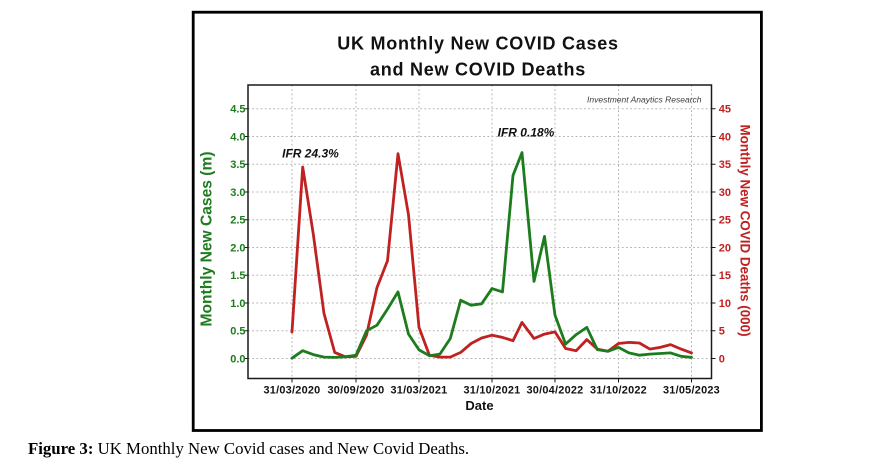 The width and height of the screenshot is (870, 464). Describe the element at coordinates (237, 193) in the screenshot. I see `svg-text: 3.0` at that location.